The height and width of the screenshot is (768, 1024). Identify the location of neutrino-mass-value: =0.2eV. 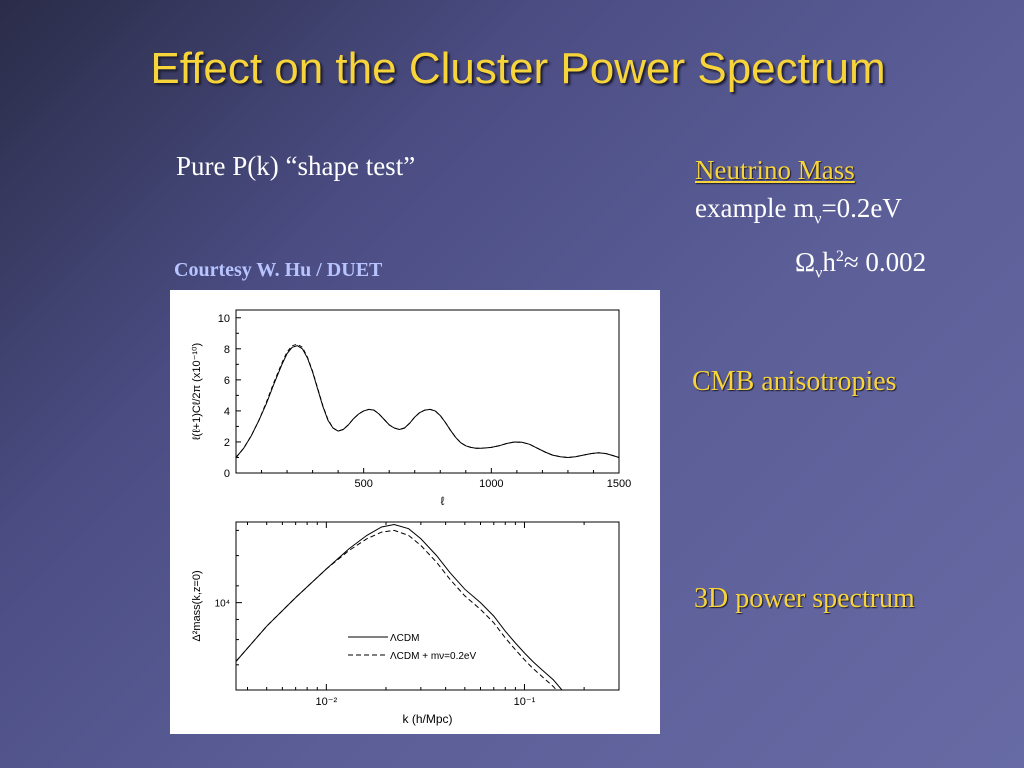
(861, 208).